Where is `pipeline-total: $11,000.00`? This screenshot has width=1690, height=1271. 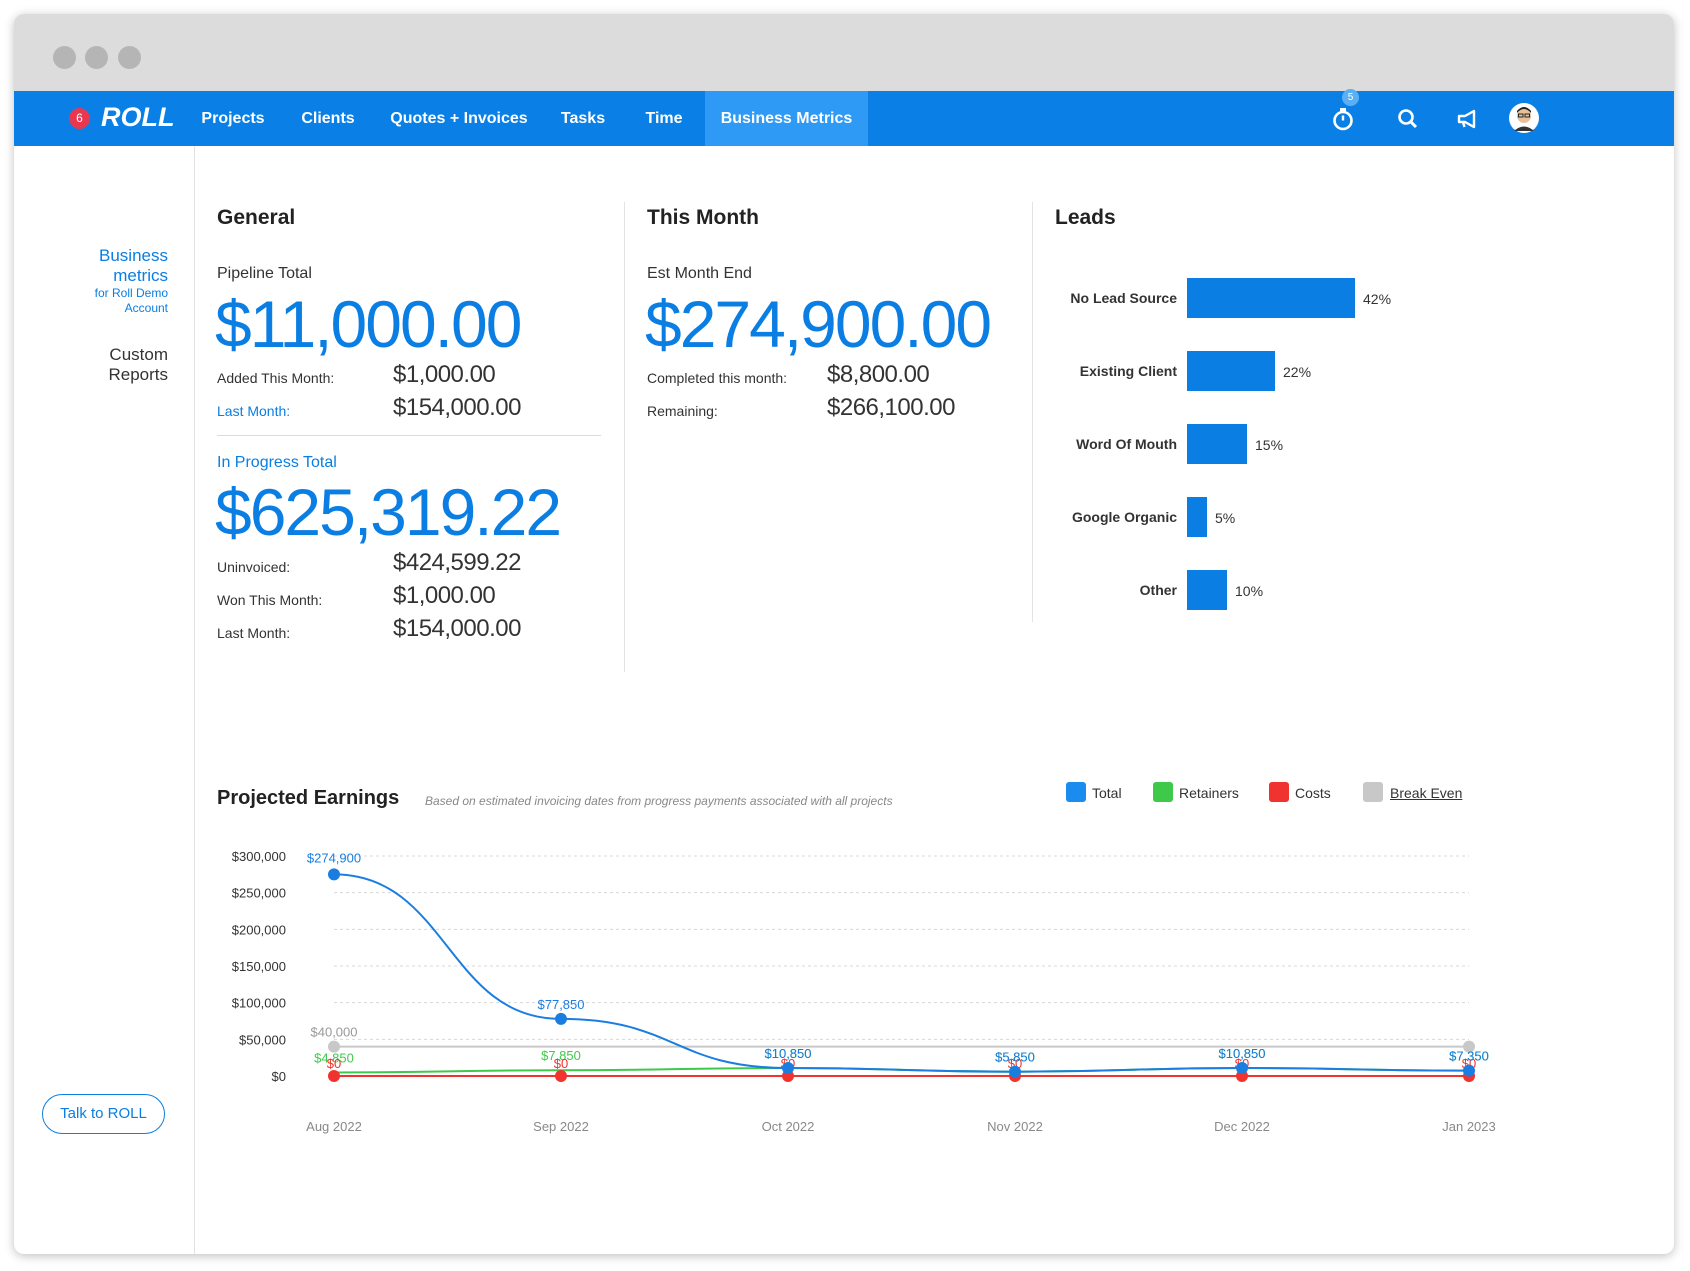 pipeline-total: $11,000.00 is located at coordinates (368, 324).